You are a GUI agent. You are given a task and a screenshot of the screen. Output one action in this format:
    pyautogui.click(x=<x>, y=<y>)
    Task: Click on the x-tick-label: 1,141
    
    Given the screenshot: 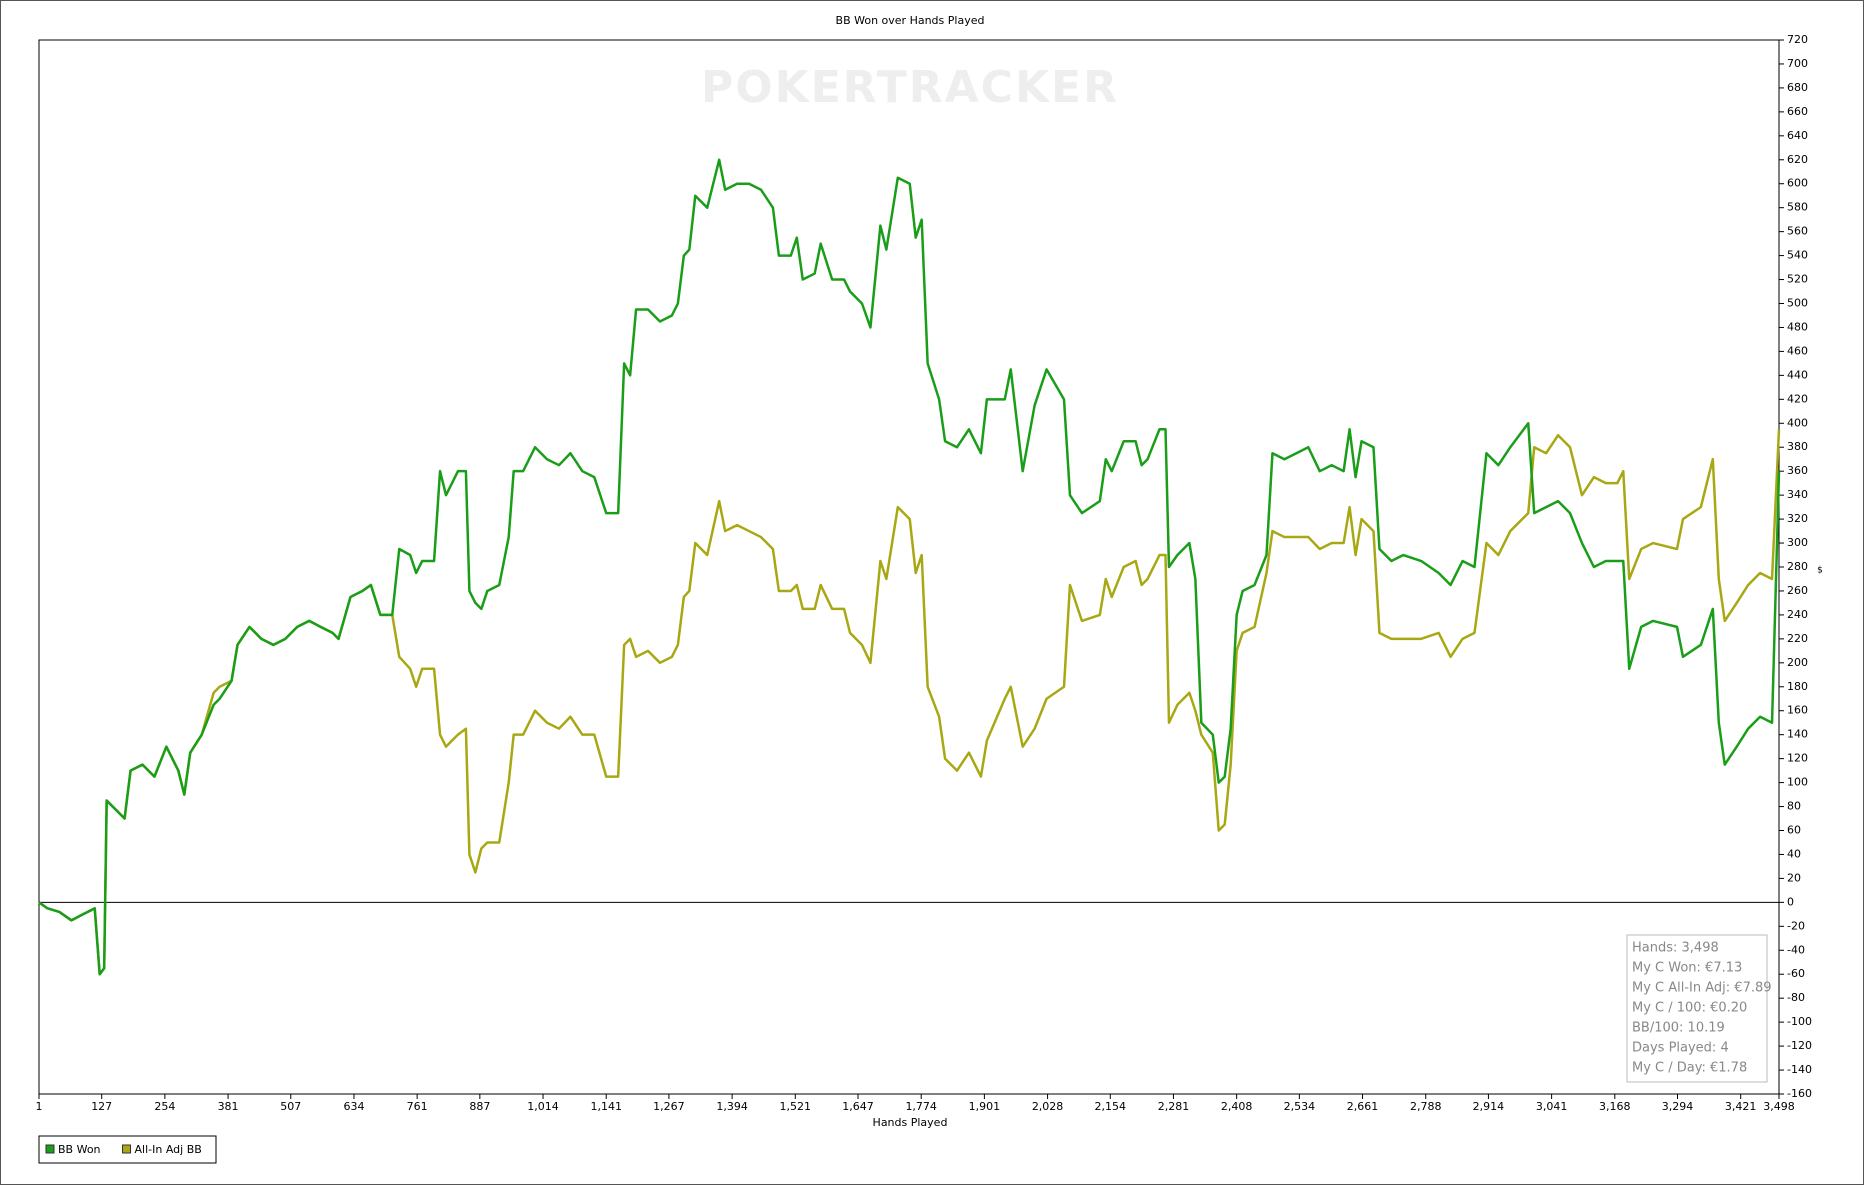 What is the action you would take?
    pyautogui.click(x=606, y=1106)
    